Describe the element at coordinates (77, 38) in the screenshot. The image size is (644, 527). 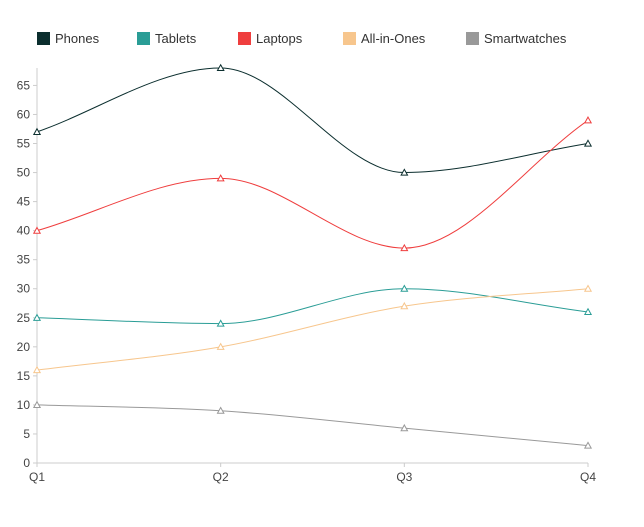
I see `legend-label-phones: Phones` at that location.